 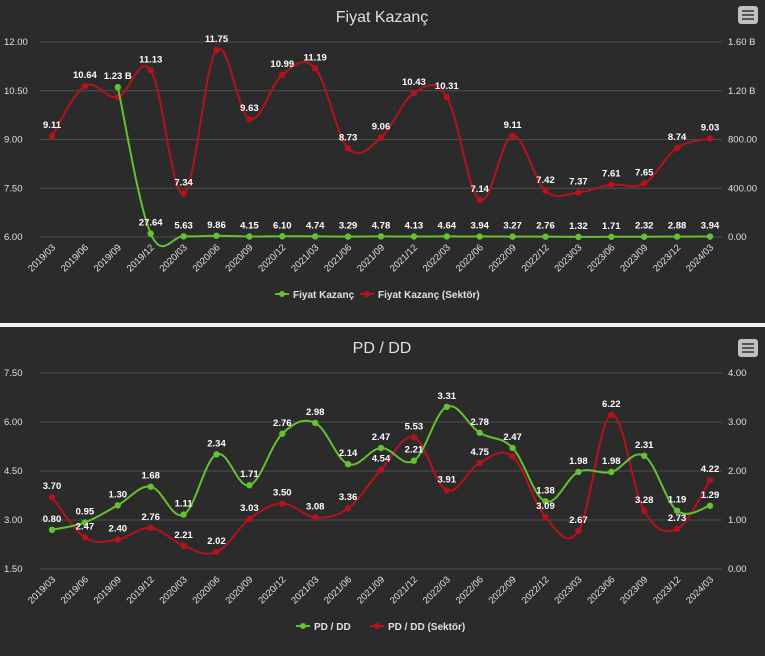 What do you see at coordinates (216, 225) in the screenshot?
I see `data-label: 9.86` at bounding box center [216, 225].